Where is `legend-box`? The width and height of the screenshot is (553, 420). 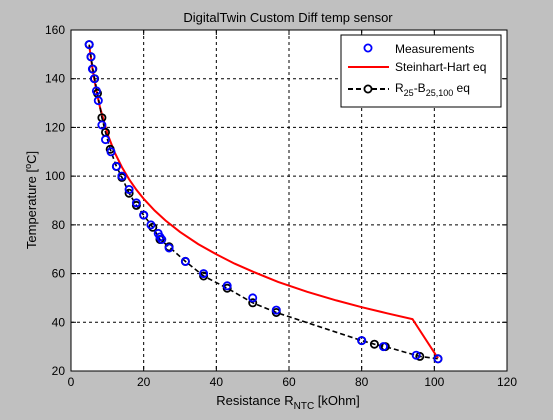
legend-box is located at coordinates (421, 71).